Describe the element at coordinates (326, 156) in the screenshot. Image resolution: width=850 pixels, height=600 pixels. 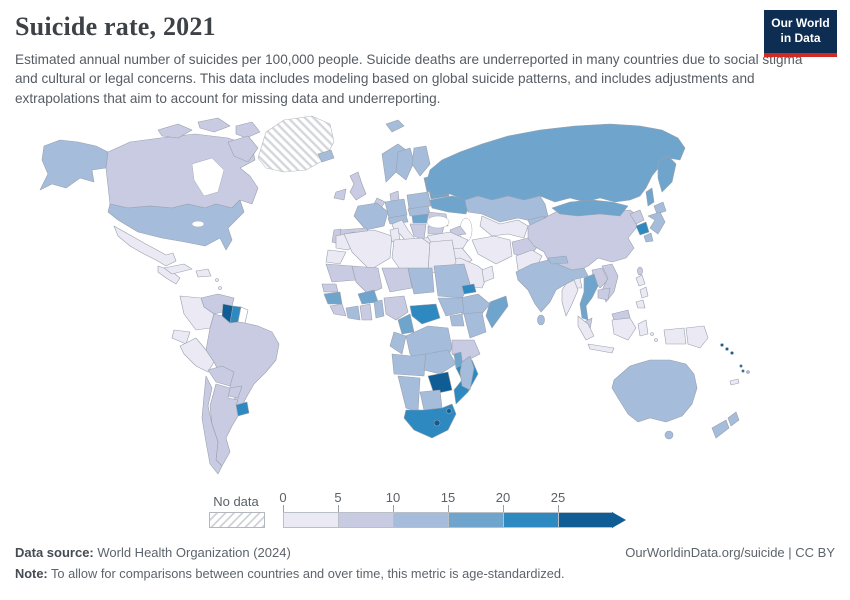
I see `country-iceland` at that location.